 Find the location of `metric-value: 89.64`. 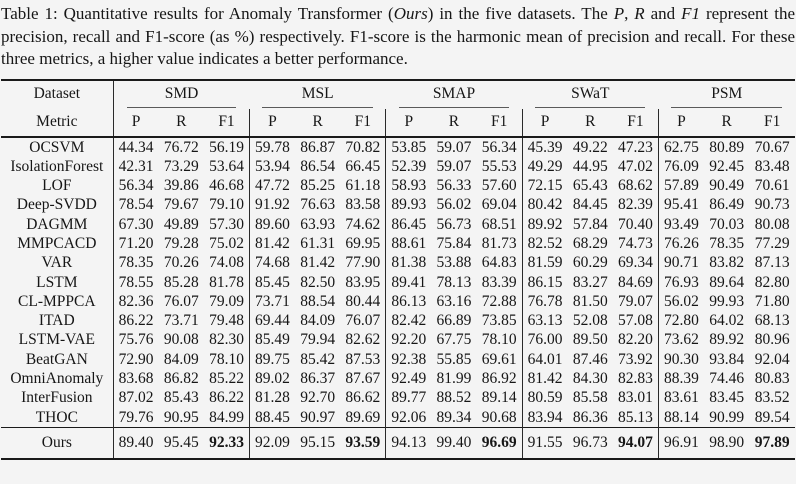

metric-value: 89.64 is located at coordinates (727, 282).